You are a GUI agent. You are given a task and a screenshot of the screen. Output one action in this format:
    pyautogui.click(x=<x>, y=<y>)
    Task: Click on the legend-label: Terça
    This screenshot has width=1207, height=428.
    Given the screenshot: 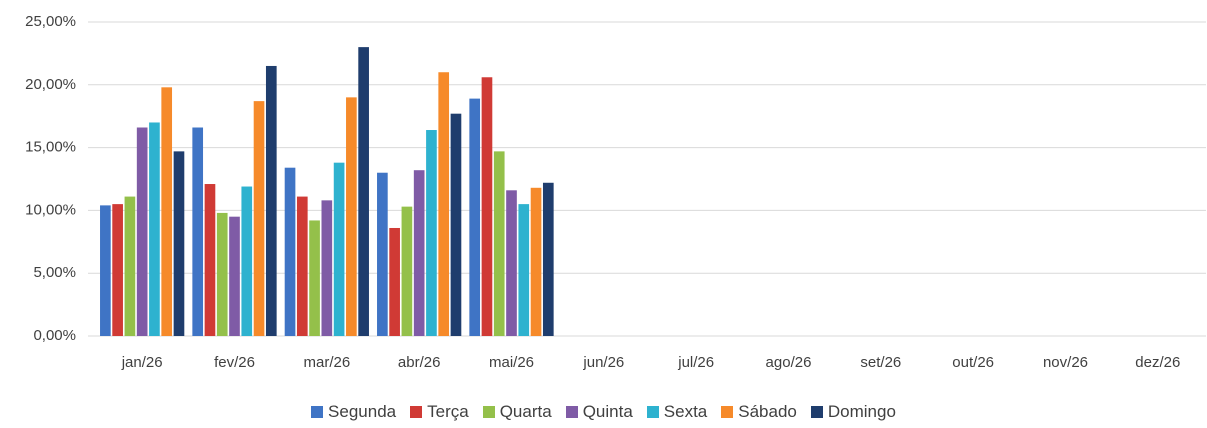 What is the action you would take?
    pyautogui.click(x=448, y=411)
    